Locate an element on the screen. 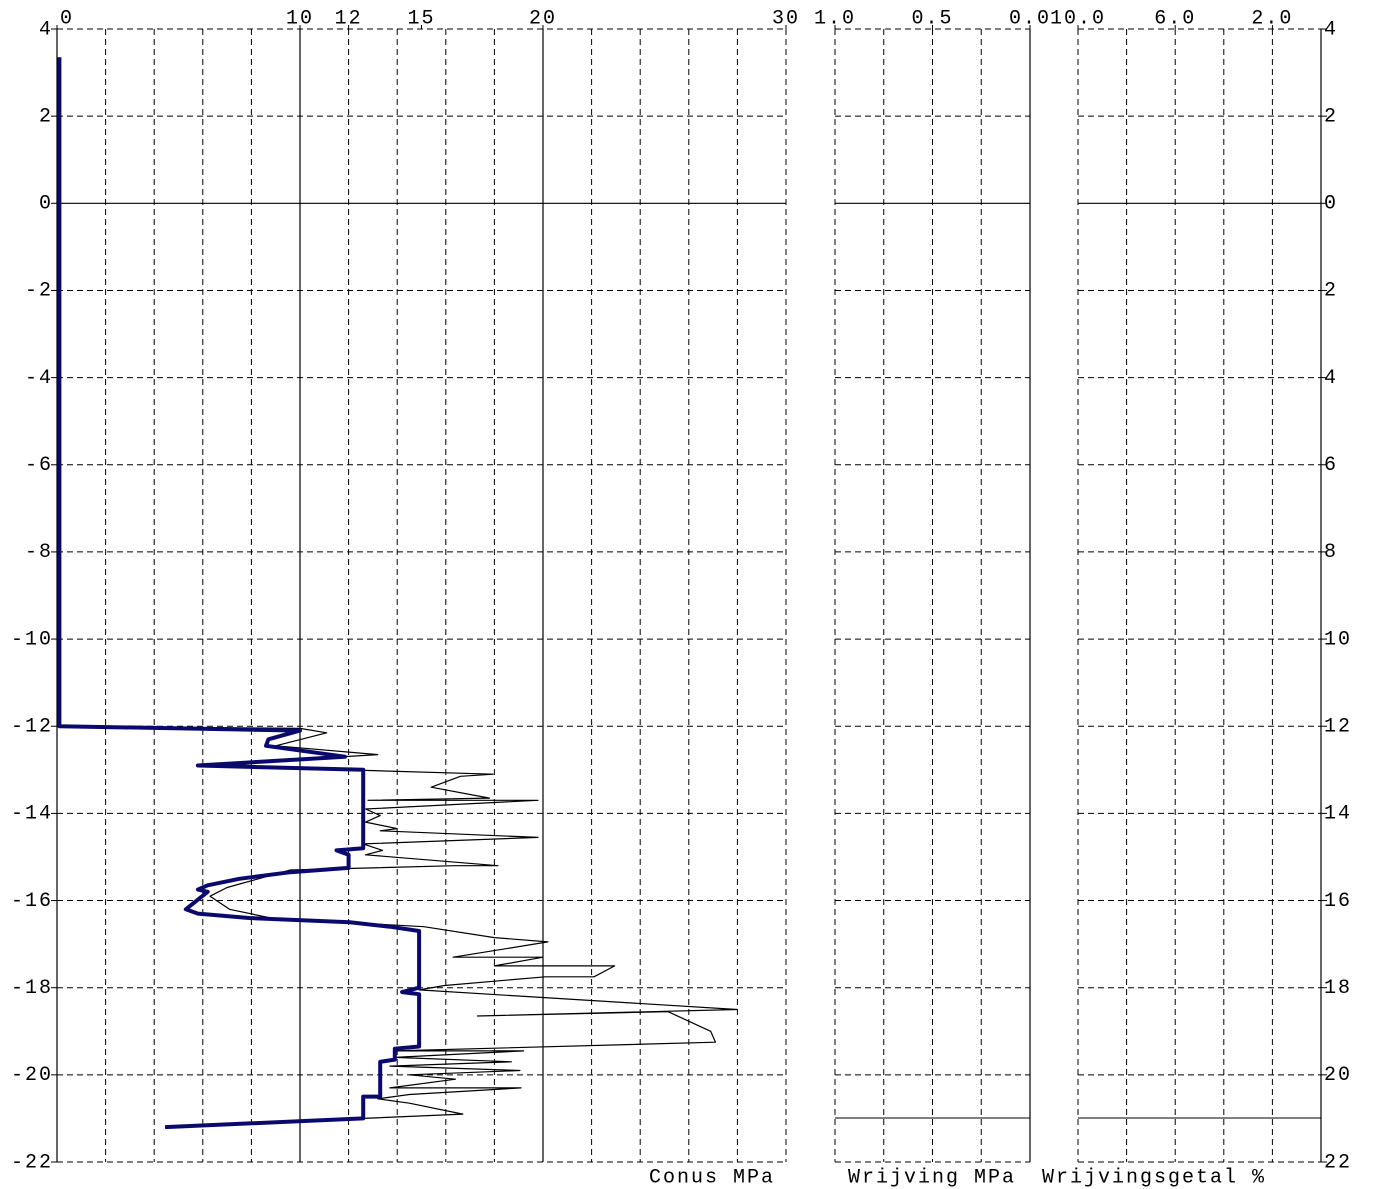  x-tick-label: 1.0 is located at coordinates (835, 18).